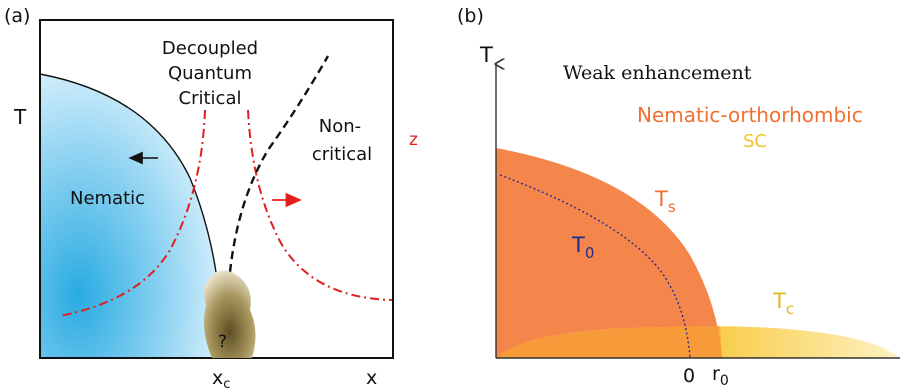 This screenshot has width=902, height=391. What do you see at coordinates (665, 201) in the screenshot?
I see `ts-label: Ts` at bounding box center [665, 201].